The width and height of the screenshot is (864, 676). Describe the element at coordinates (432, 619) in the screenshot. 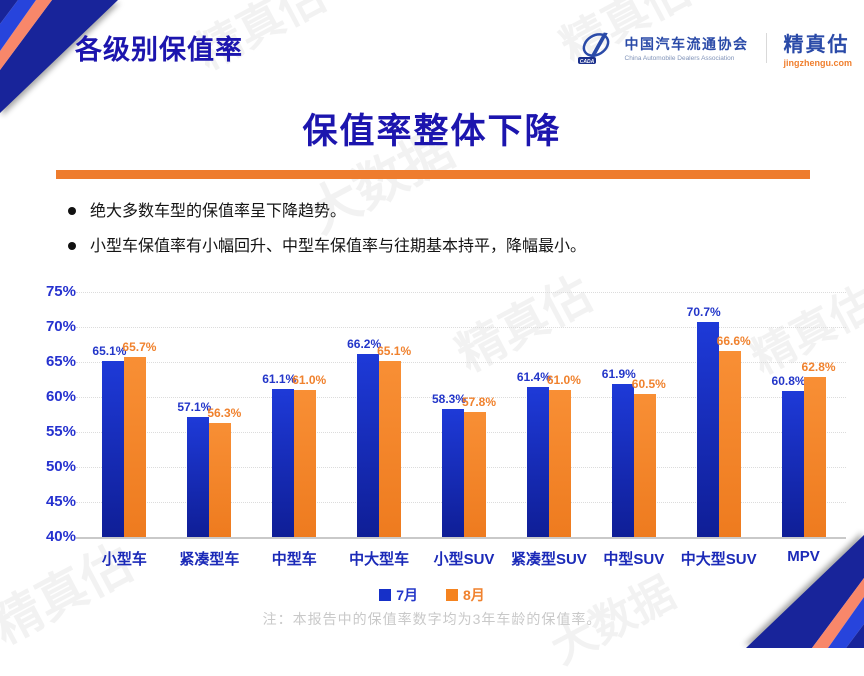

I see `footnote: 注：本报告中的保值率数字均为3年车龄的保值率。` at that location.